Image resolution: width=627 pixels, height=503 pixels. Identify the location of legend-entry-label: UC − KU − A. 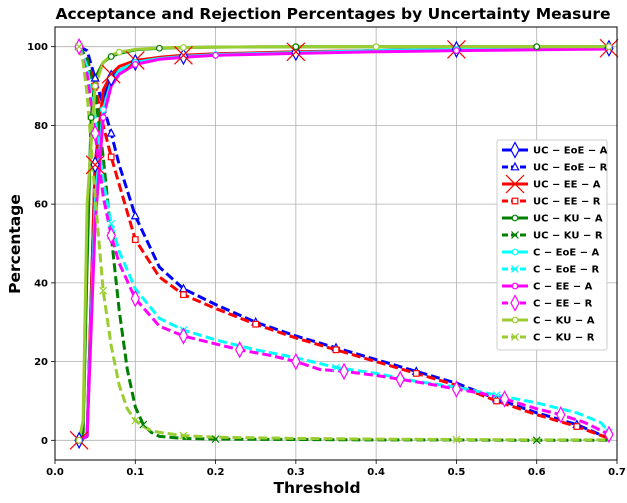
(568, 219).